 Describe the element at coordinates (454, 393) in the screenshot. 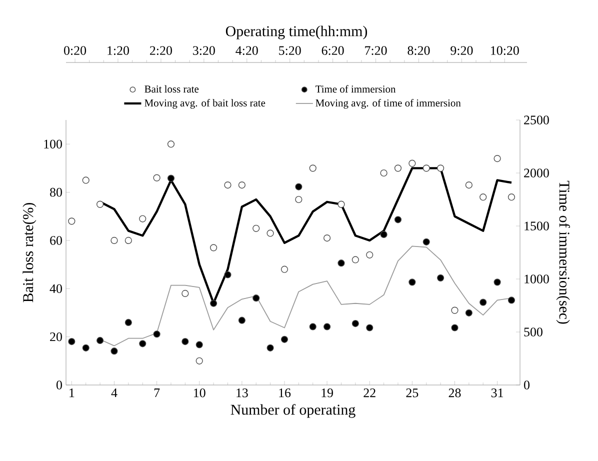

I see `x-tick-label: 28` at that location.